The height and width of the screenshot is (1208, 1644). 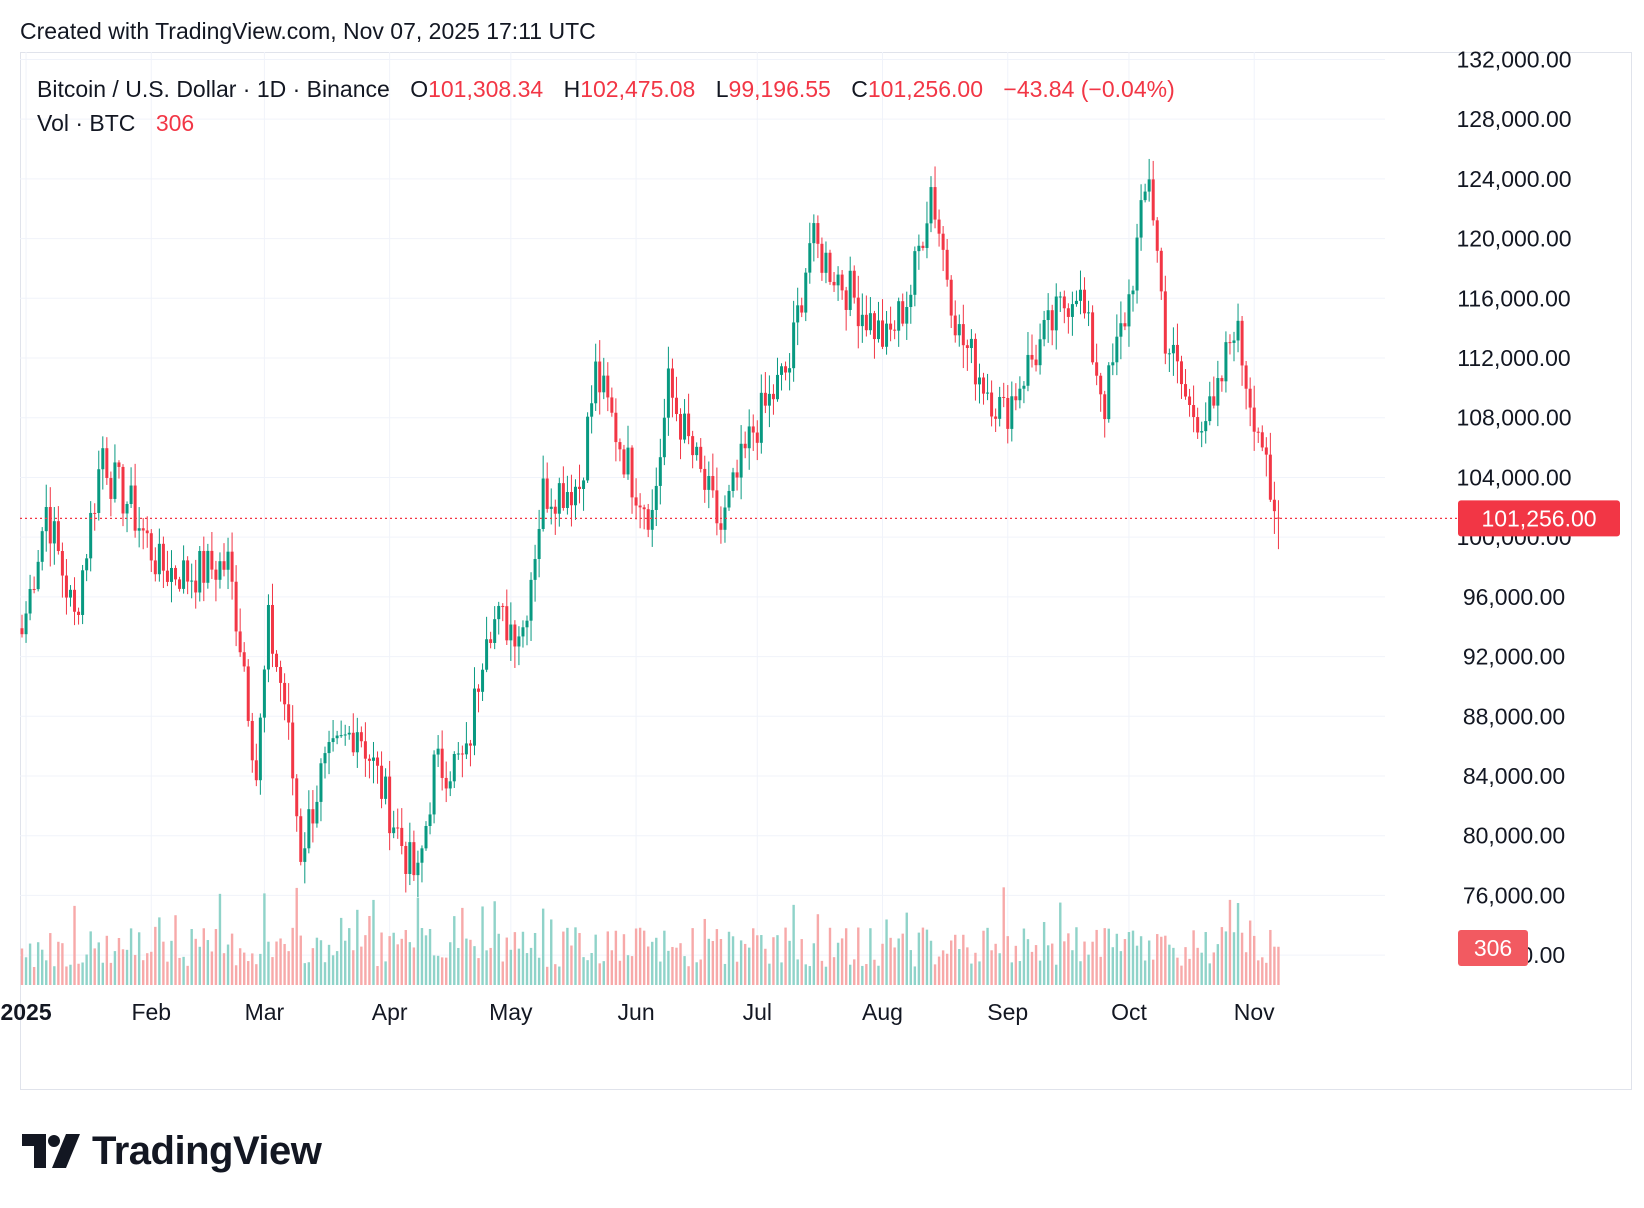 What do you see at coordinates (213, 89) in the screenshot?
I see `symbol-title: Bitcoin / U.S. Dollar · 1D · Binance` at bounding box center [213, 89].